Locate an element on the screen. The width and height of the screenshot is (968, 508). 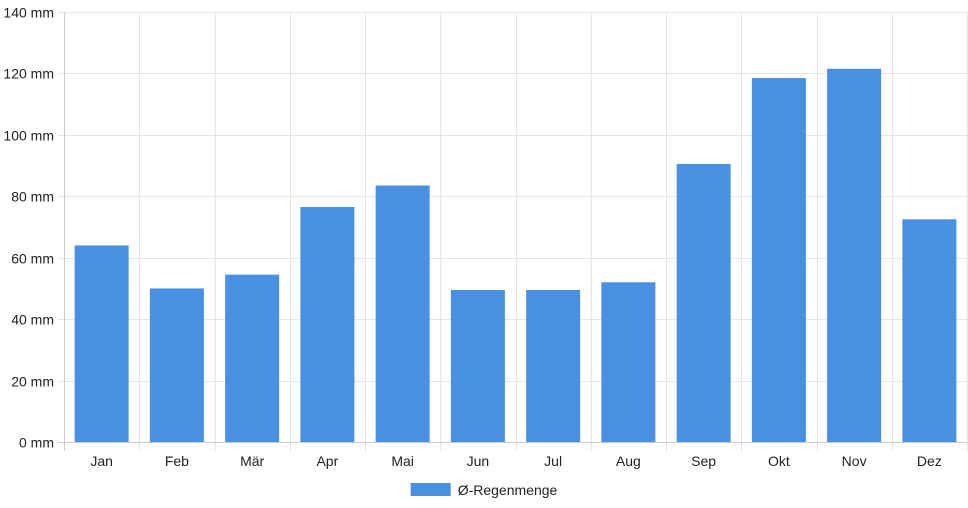
x-tick-label: Nov is located at coordinates (854, 461).